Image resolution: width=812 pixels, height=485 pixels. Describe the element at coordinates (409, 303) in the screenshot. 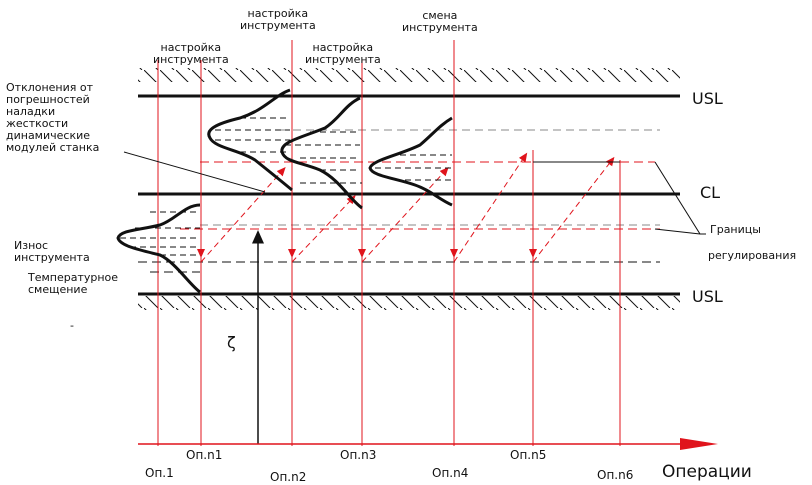

I see `lower-hatch` at that location.